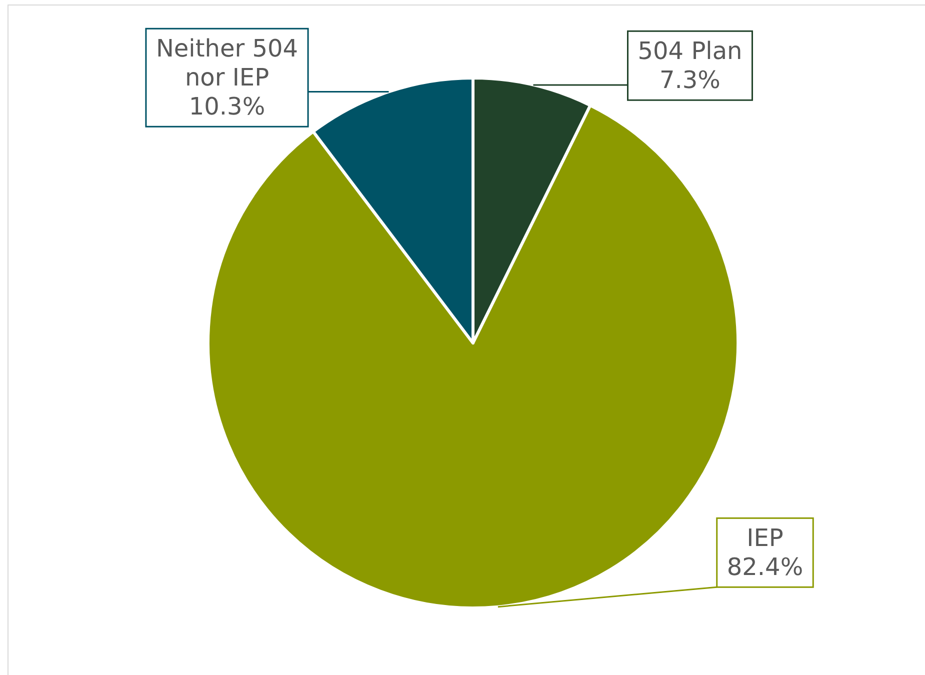 Image resolution: width=925 pixels, height=675 pixels. What do you see at coordinates (765, 567) in the screenshot?
I see `data-label: 82.4%` at bounding box center [765, 567].